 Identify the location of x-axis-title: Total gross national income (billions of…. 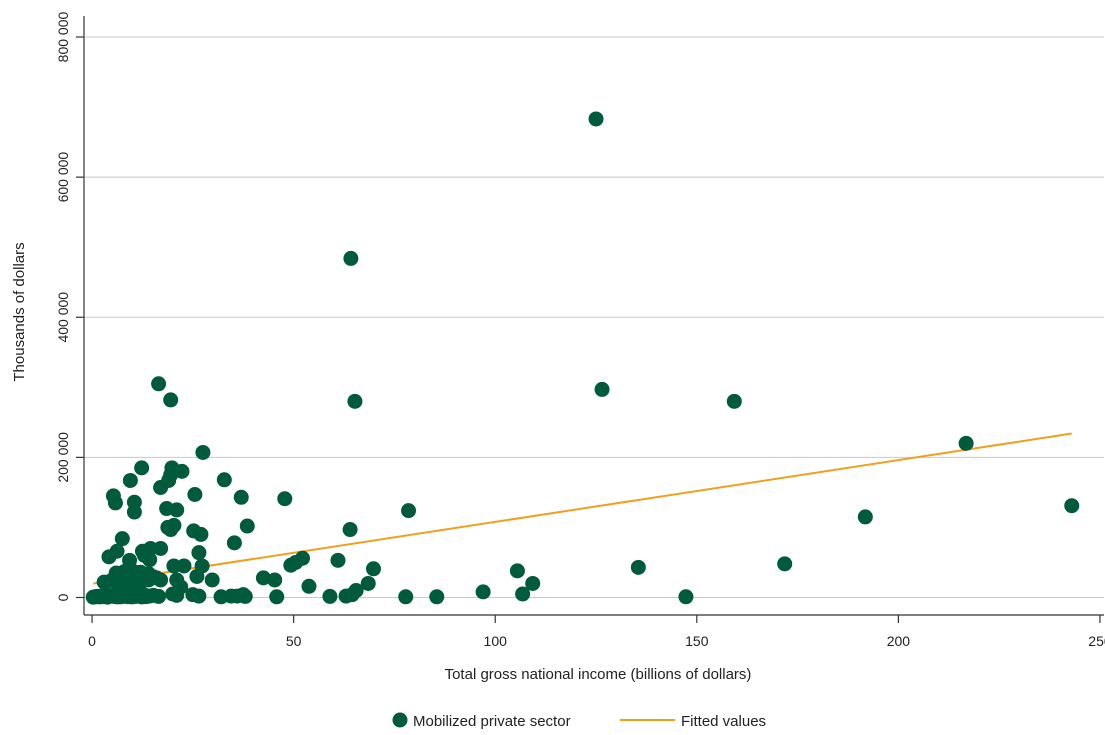
(598, 674).